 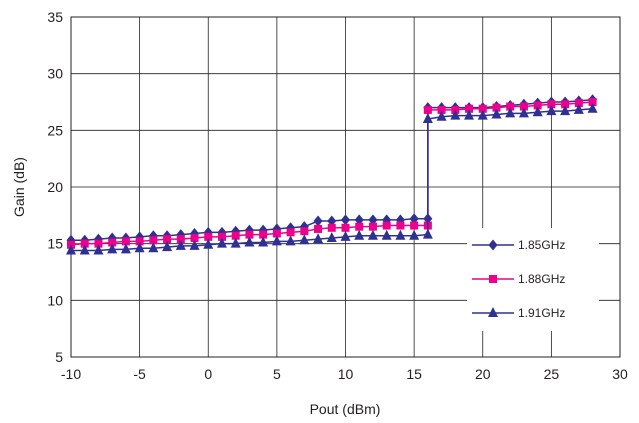 What do you see at coordinates (208, 374) in the screenshot?
I see `x-tick-label: 0` at bounding box center [208, 374].